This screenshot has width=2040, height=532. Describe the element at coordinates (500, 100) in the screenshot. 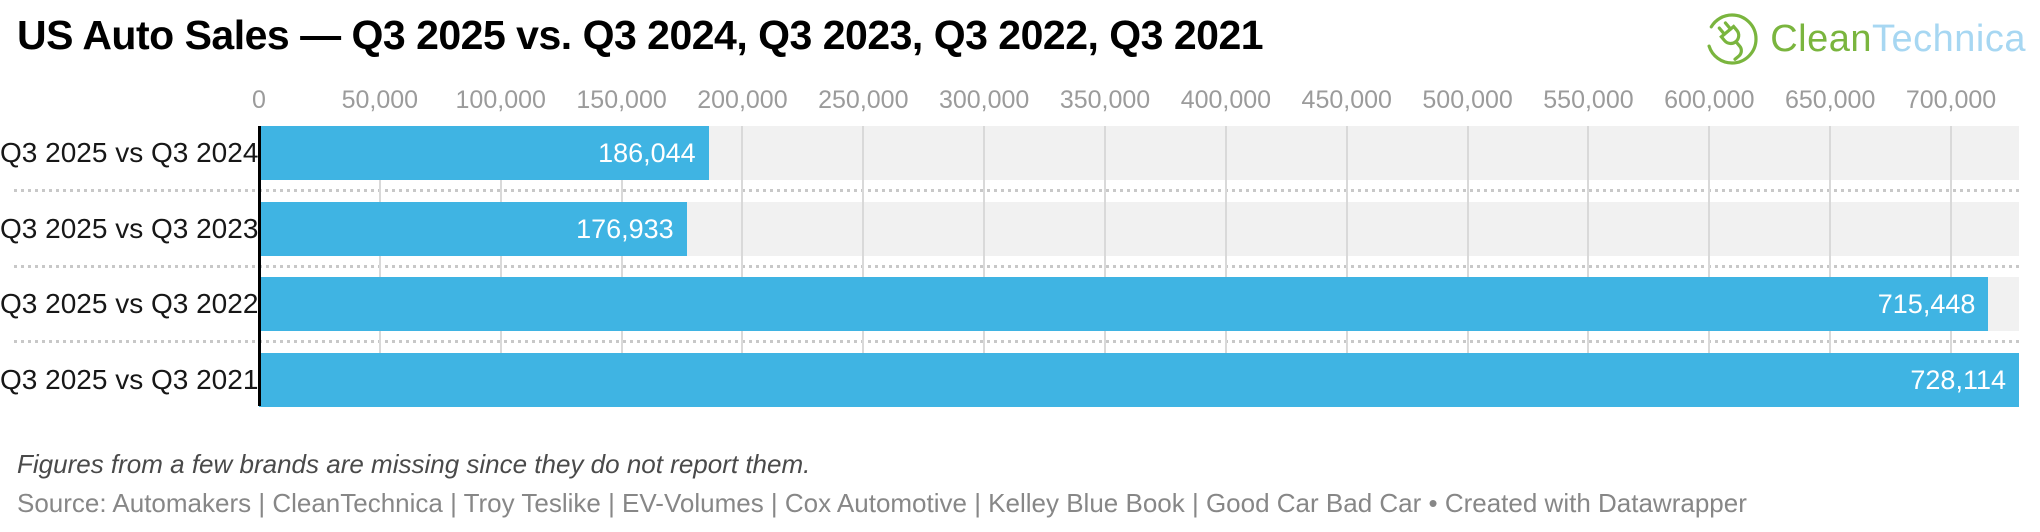

I see `x-axis-tick-label: 100,000` at that location.